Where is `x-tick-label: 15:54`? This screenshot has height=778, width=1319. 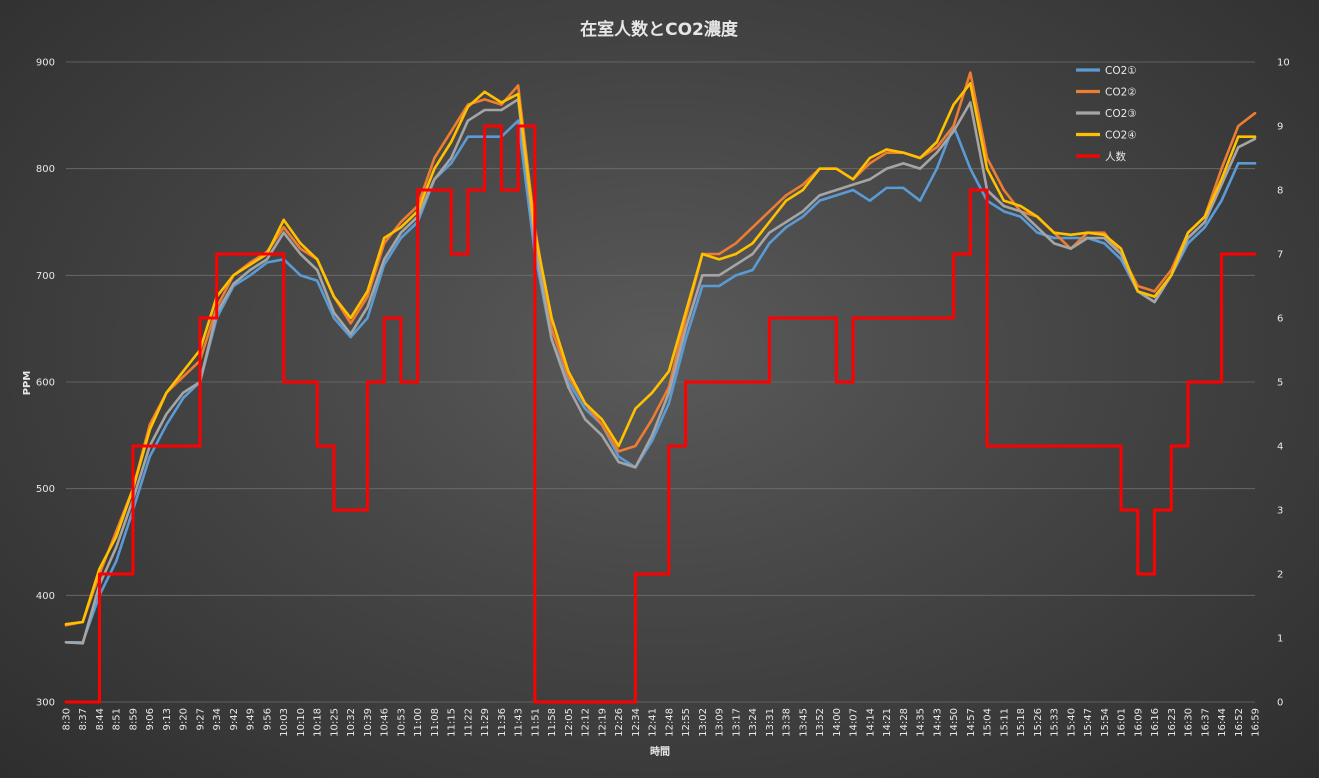 x-tick-label: 15:54 is located at coordinates (1105, 722).